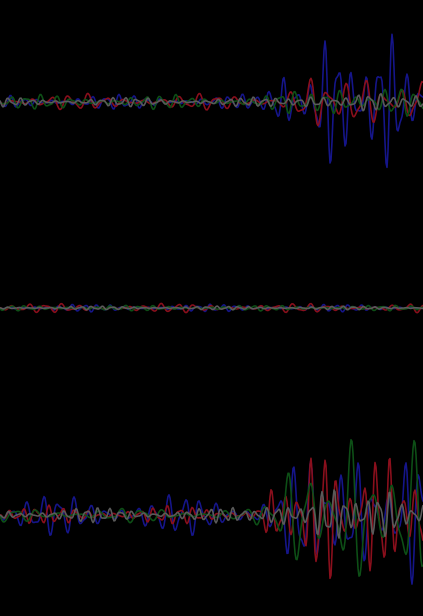  I want to click on series-line-middle-red, so click(211, 308).